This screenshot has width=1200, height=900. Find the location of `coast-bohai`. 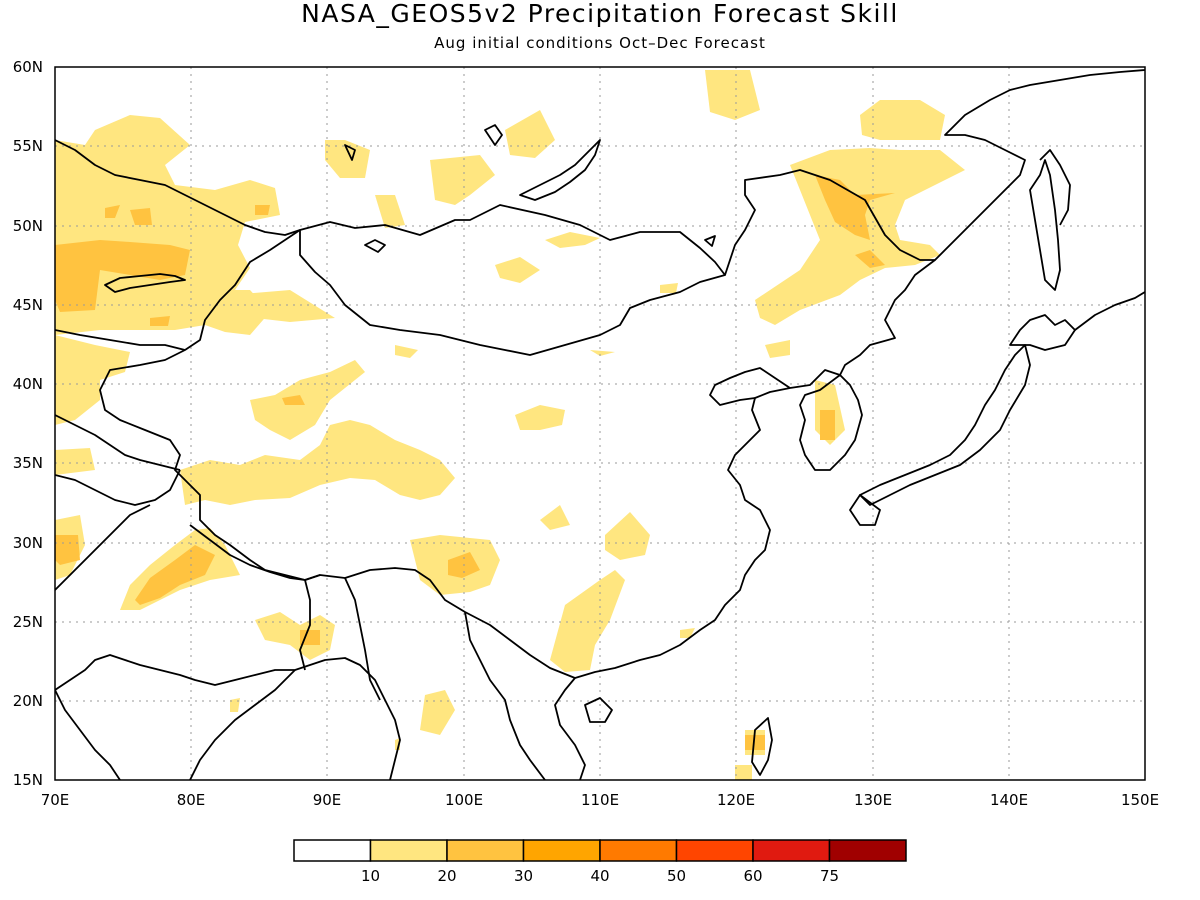

coast-bohai is located at coordinates (750, 386).